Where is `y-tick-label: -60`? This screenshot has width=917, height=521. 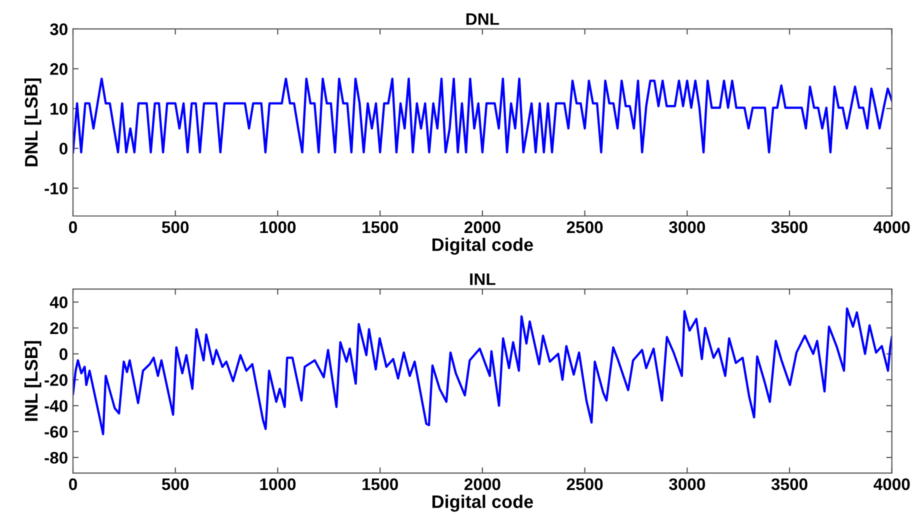 y-tick-label: -60 is located at coordinates (56, 432).